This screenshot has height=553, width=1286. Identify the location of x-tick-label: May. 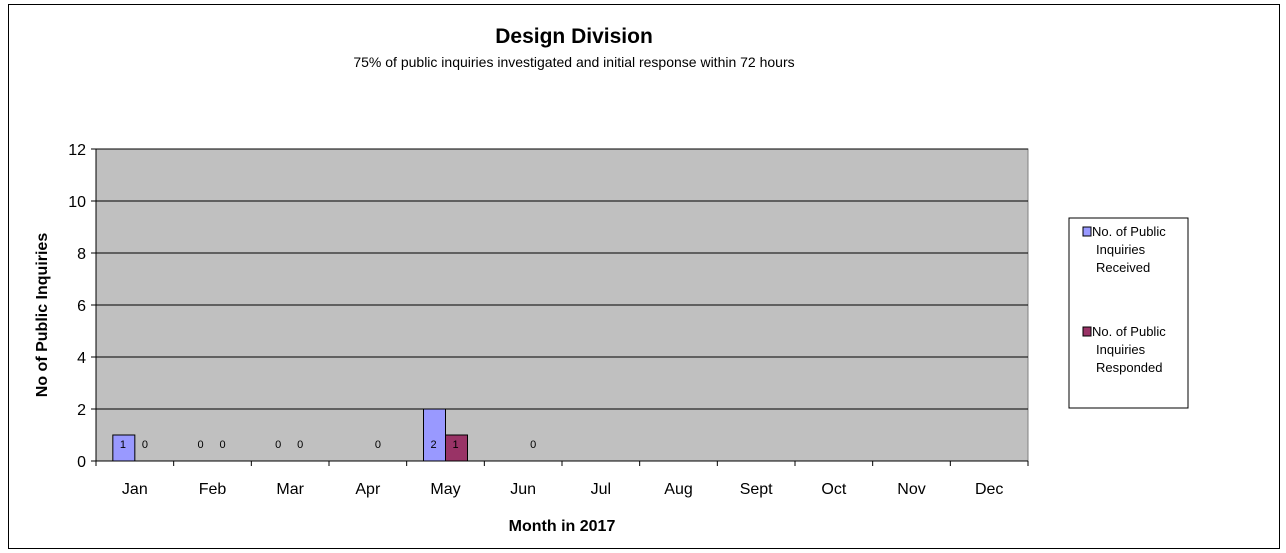
(445, 489).